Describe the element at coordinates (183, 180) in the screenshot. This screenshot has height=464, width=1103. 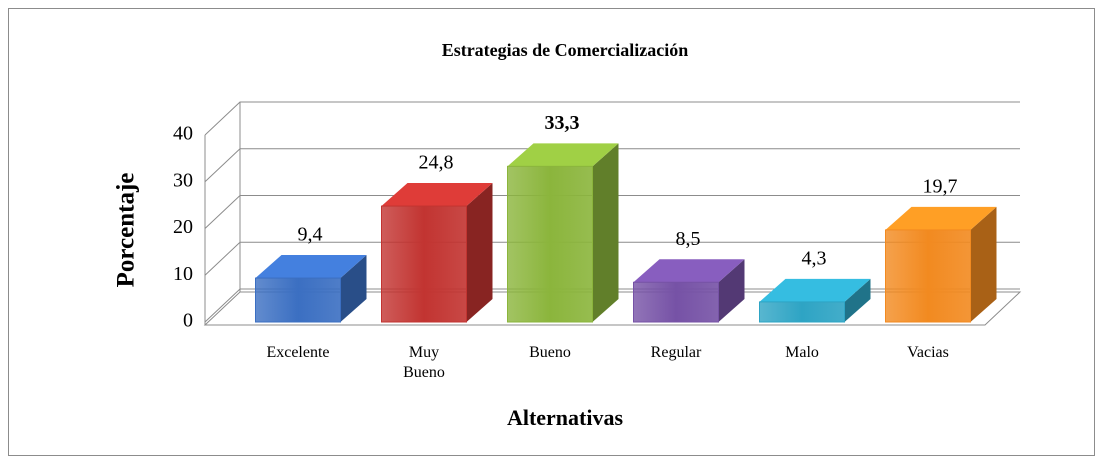
I see `y-tick-label: 30` at that location.